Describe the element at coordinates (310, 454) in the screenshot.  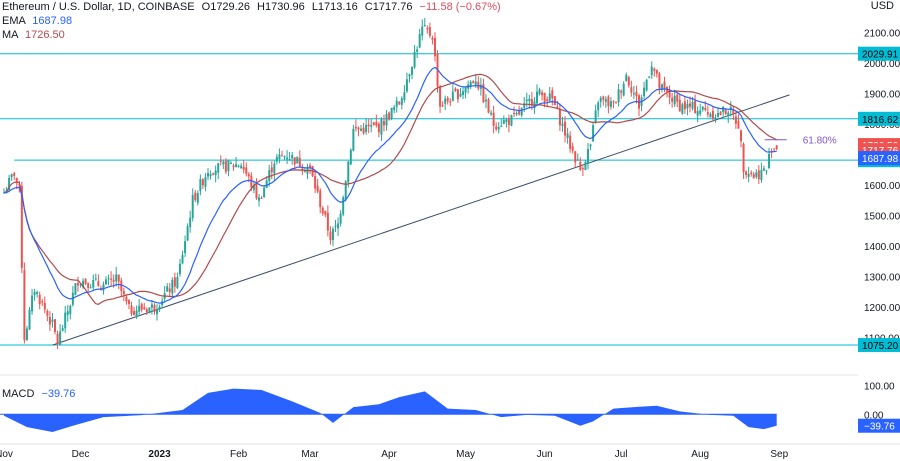
I see `time-tick-label: Mar` at that location.